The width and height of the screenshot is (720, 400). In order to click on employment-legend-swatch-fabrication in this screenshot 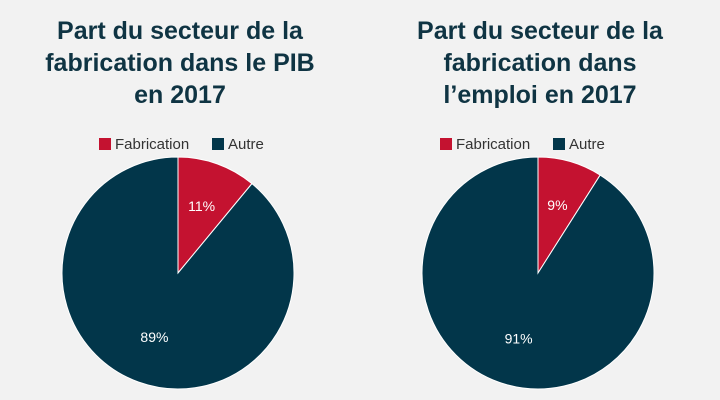, I will do `click(446, 144)`.